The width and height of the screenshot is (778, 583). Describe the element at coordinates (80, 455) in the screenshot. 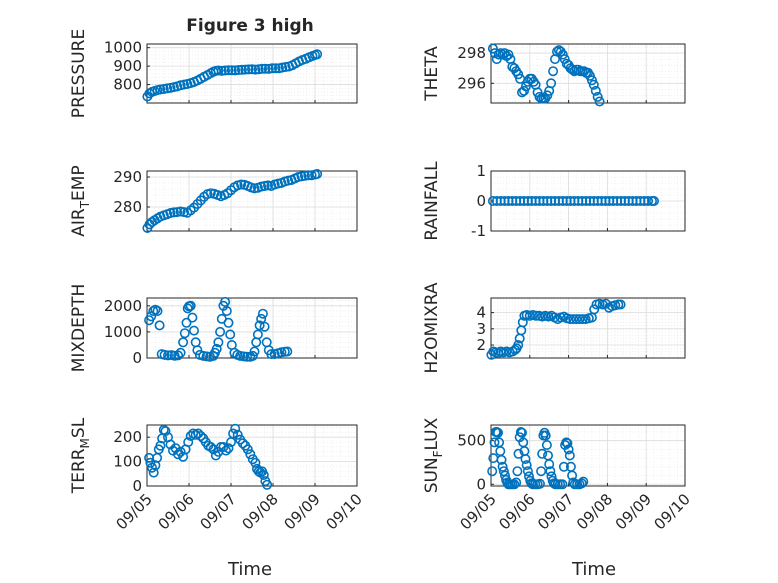

I see `y-axis-label: TERRMSL` at that location.